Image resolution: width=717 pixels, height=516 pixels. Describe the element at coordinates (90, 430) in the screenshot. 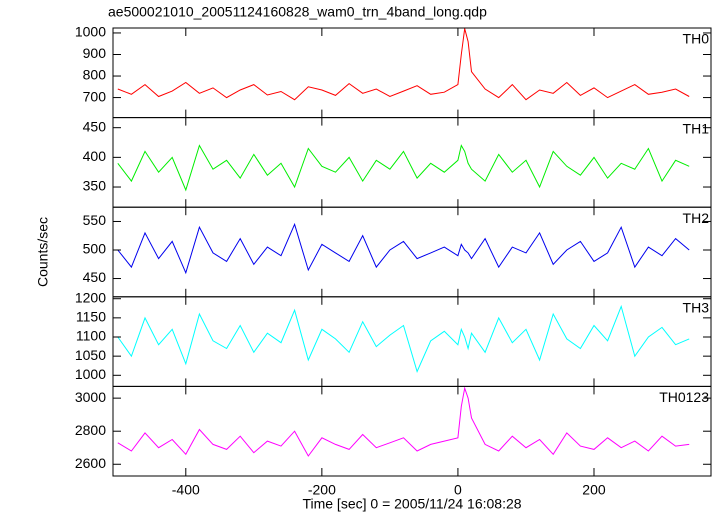

I see `y-tick-label: 2800` at that location.